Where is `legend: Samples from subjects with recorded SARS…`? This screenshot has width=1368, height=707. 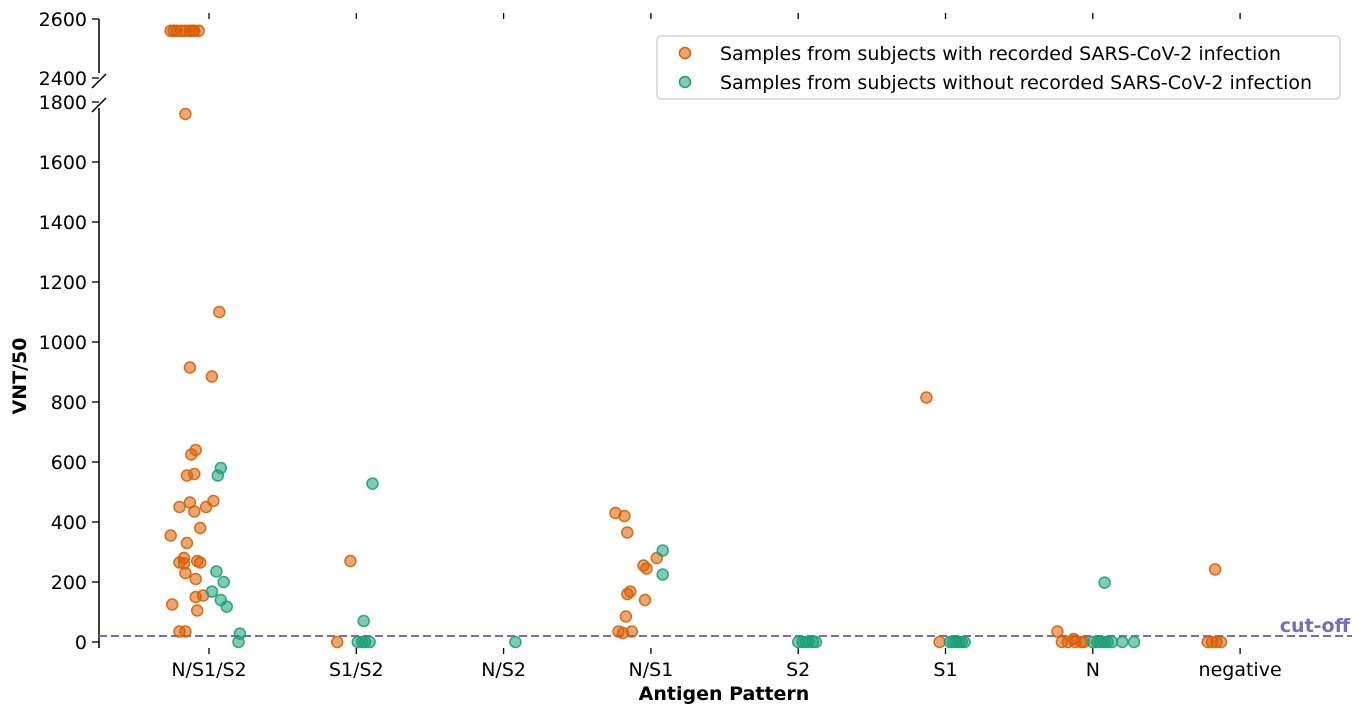
legend: Samples from subjects with recorded SARS… is located at coordinates (998, 67).